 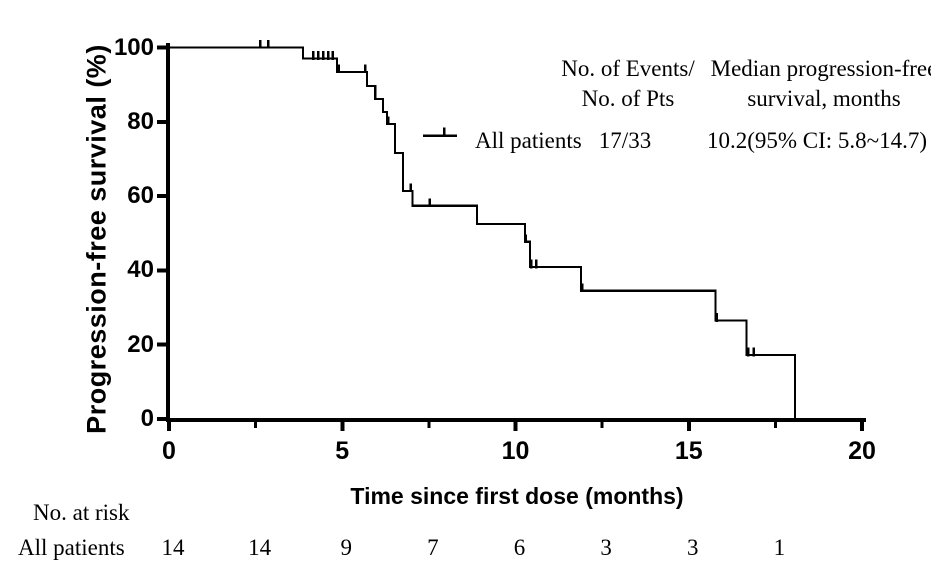 What do you see at coordinates (133, 47) in the screenshot?
I see `y-tick-label: 100` at bounding box center [133, 47].